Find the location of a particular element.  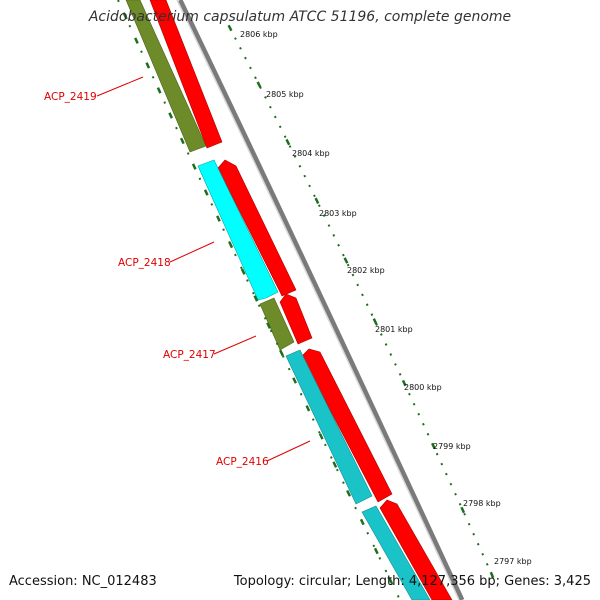

kbp-label-2799: 2799 kbp is located at coordinates (452, 446).